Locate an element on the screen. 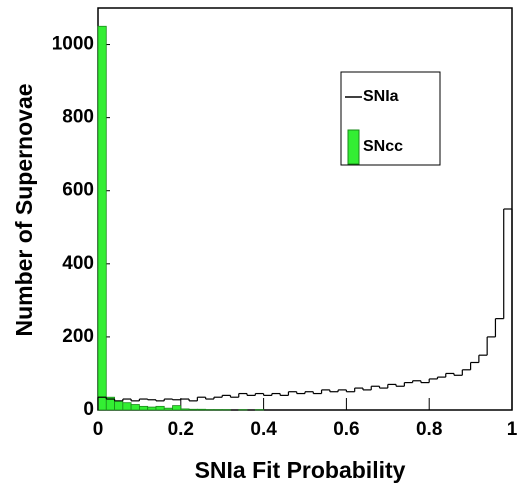 This screenshot has width=517, height=495. legend-swatch is located at coordinates (353, 147).